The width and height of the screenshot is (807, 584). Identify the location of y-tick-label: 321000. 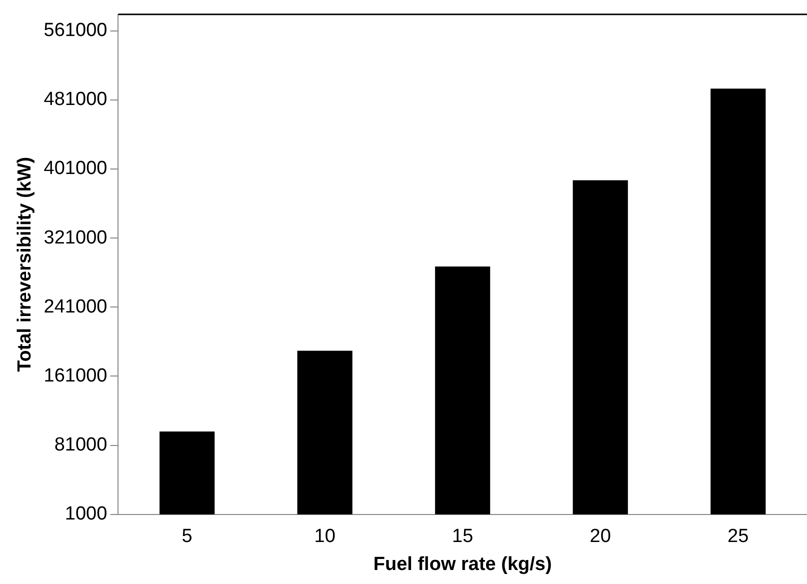
(76, 237).